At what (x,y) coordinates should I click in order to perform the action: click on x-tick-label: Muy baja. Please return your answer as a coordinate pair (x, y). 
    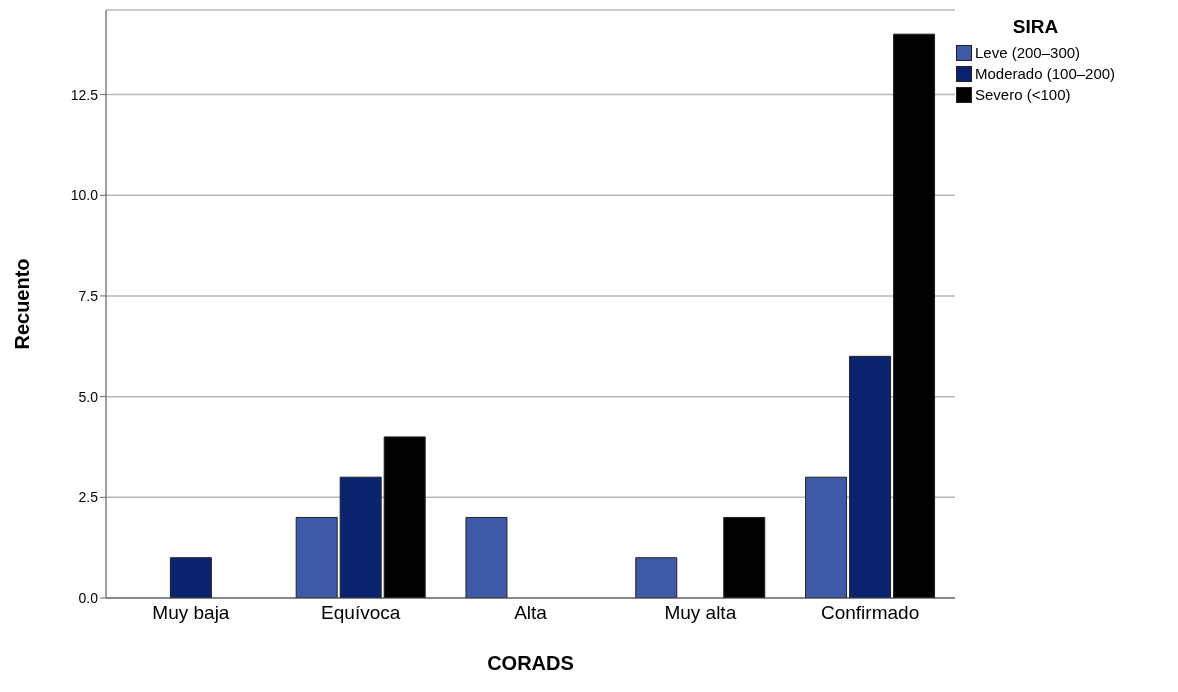
    Looking at the image, I should click on (191, 613).